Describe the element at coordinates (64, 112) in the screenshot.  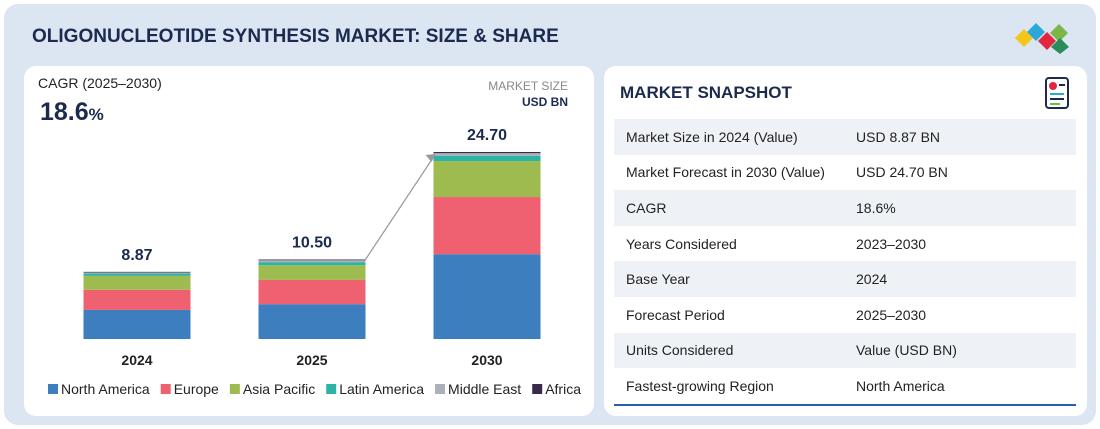
I see `cagr-number: 18.6` at that location.